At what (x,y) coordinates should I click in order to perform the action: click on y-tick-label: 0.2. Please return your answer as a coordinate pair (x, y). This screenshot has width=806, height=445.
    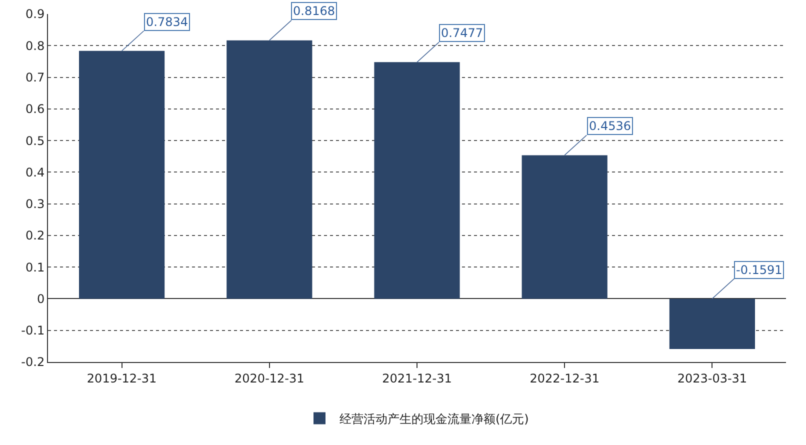
    Looking at the image, I should click on (35, 235).